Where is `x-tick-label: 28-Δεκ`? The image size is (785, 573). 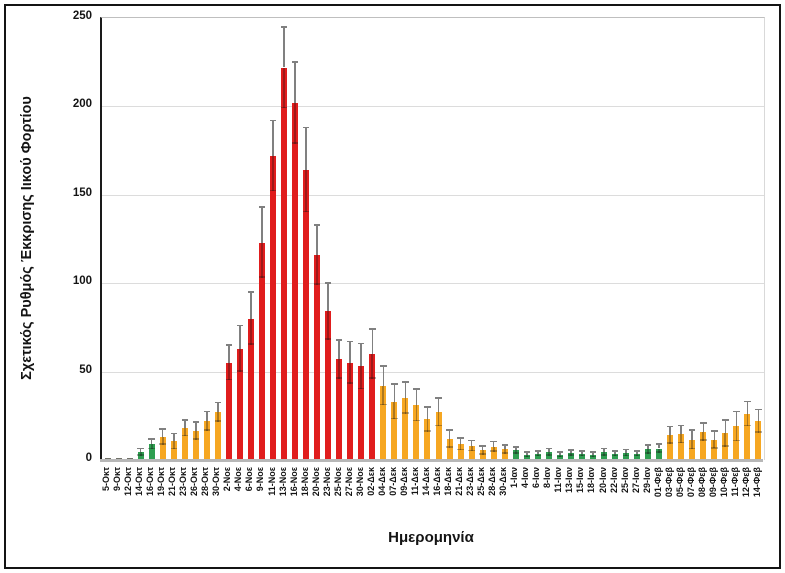
x-tick-label: 28-Δεκ is located at coordinates (492, 481).